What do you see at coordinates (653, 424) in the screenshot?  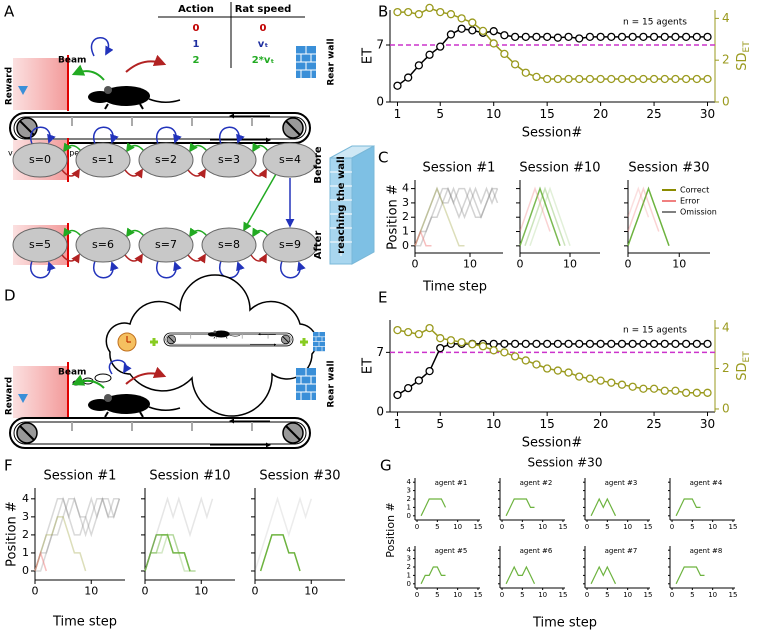 I see `x-tick-label: 25` at bounding box center [653, 424].